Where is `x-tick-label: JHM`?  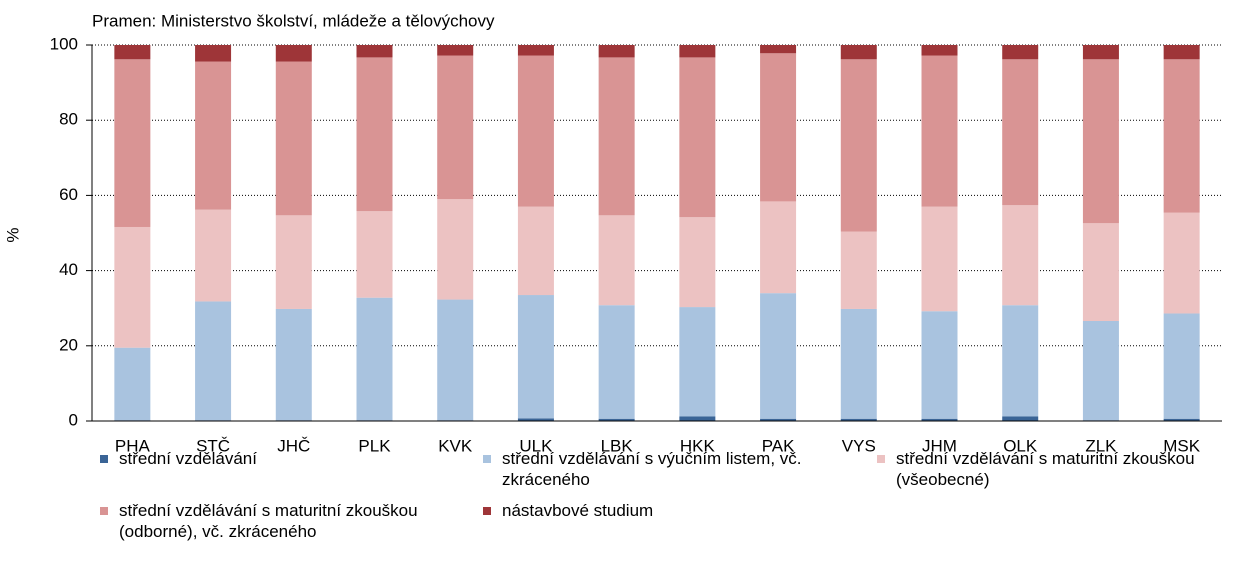 x-tick-label: JHM is located at coordinates (939, 445).